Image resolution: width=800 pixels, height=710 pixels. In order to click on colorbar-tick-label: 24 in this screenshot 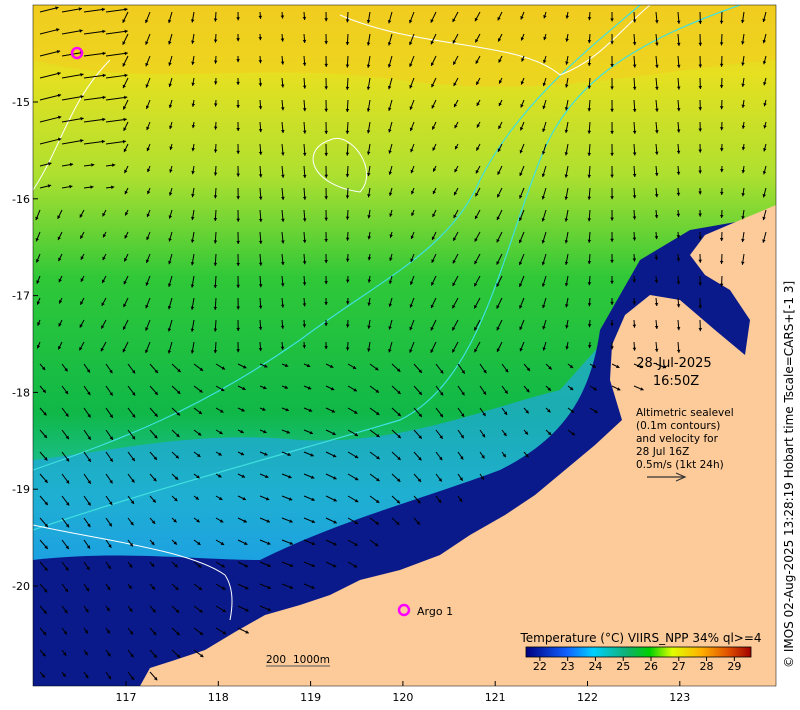, I will do `click(595, 666)`.